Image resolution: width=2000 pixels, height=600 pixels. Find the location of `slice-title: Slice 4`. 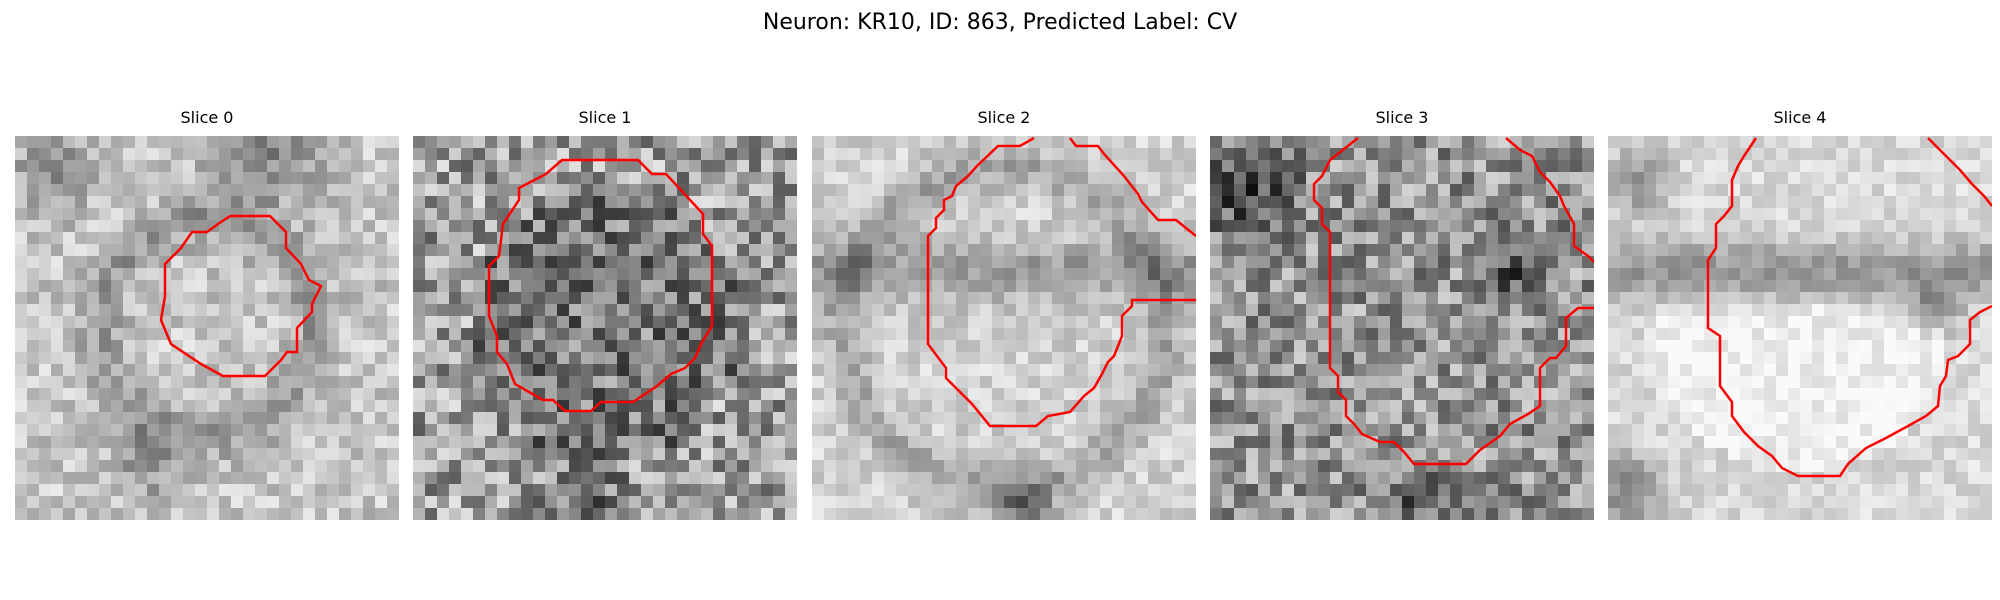

slice-title: Slice 4 is located at coordinates (1800, 117).